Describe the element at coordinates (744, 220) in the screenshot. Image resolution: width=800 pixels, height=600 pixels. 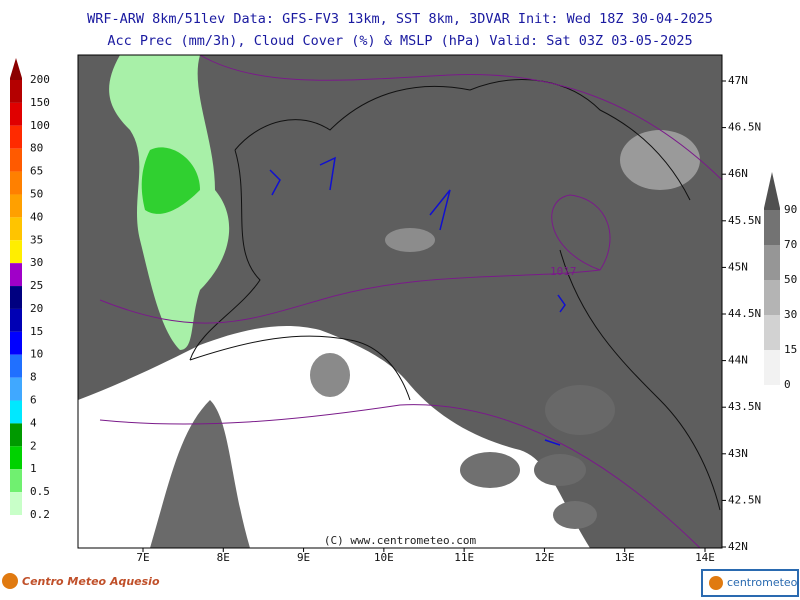
I see `latitude-label: 45.5N` at that location.